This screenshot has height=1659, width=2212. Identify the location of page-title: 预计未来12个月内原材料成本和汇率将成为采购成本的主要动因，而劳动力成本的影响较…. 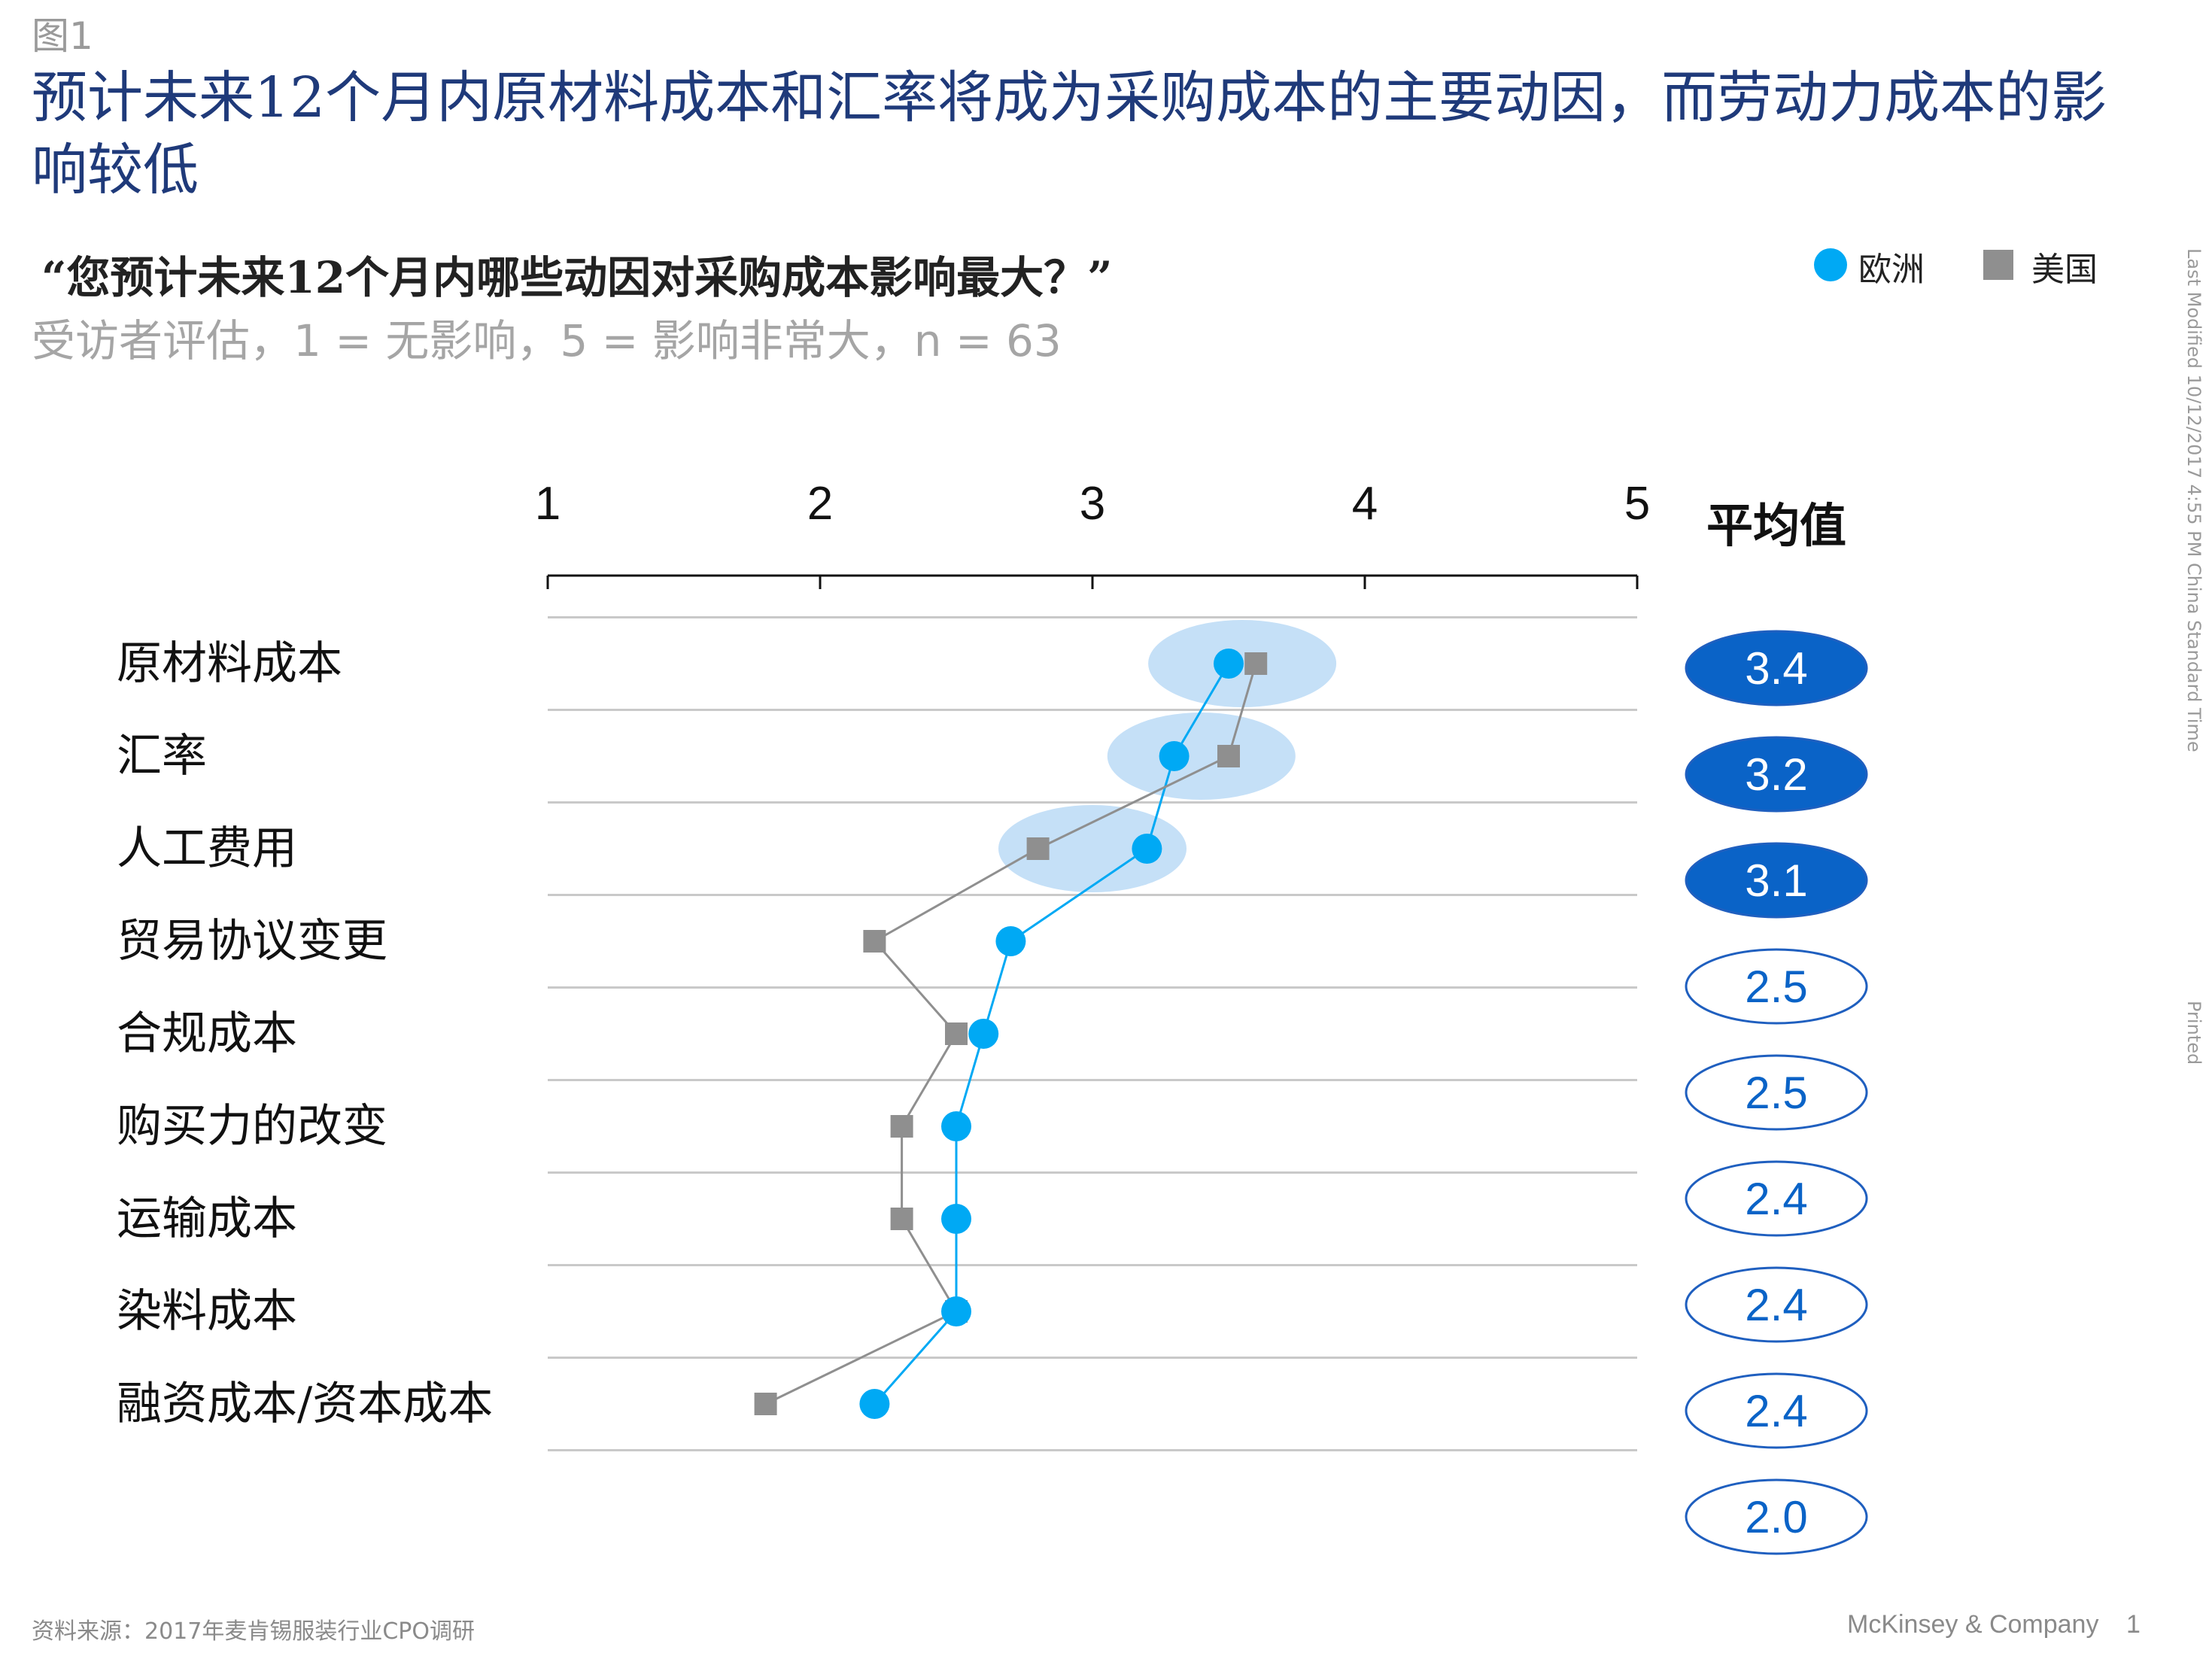
(1069, 133).